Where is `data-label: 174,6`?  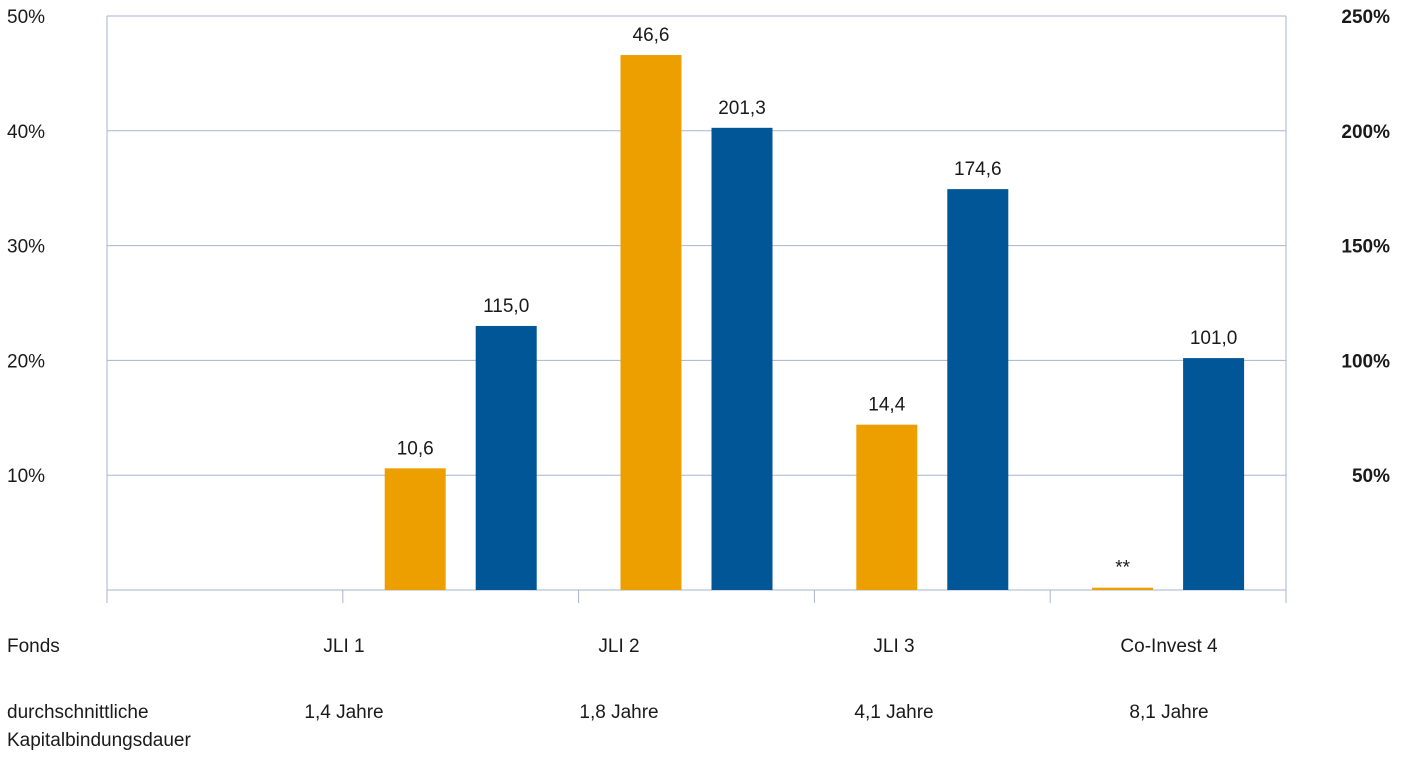 data-label: 174,6 is located at coordinates (978, 169).